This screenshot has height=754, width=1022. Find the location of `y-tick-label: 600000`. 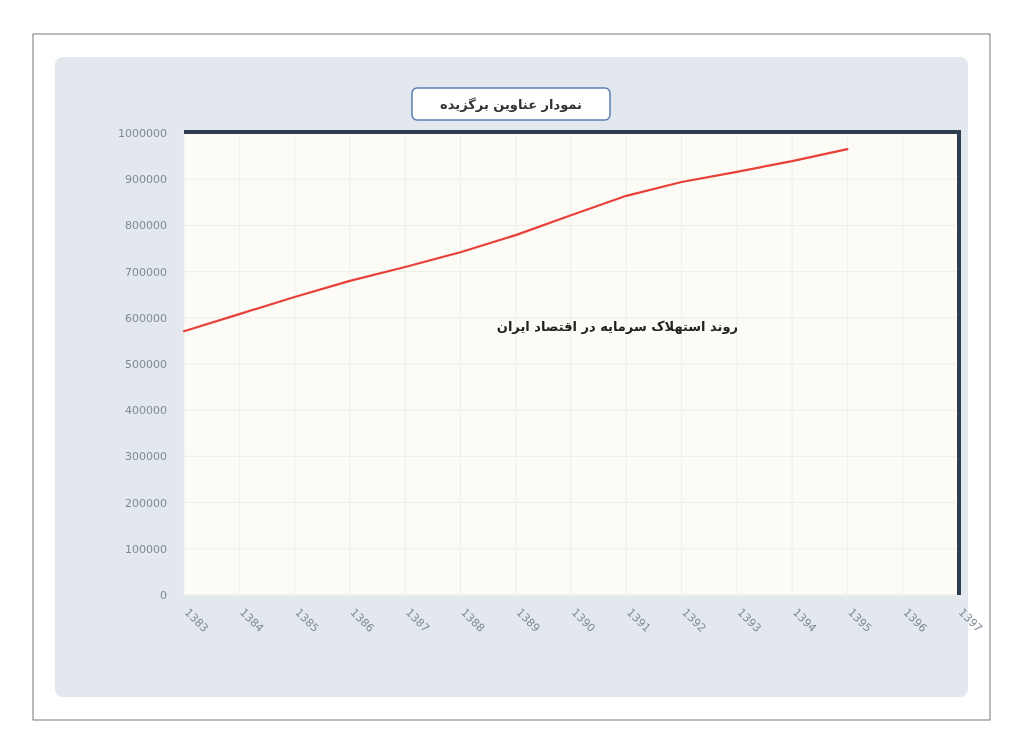

y-tick-label: 600000 is located at coordinates (146, 318).